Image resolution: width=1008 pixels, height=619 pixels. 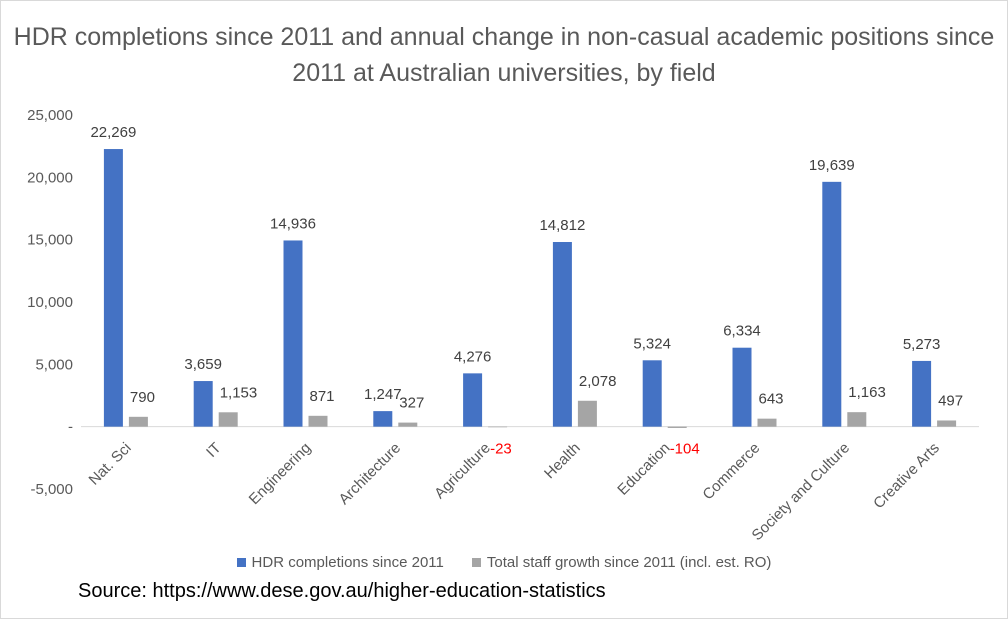 What do you see at coordinates (110, 463) in the screenshot?
I see `x-tick-label: Nat. Sci` at bounding box center [110, 463].